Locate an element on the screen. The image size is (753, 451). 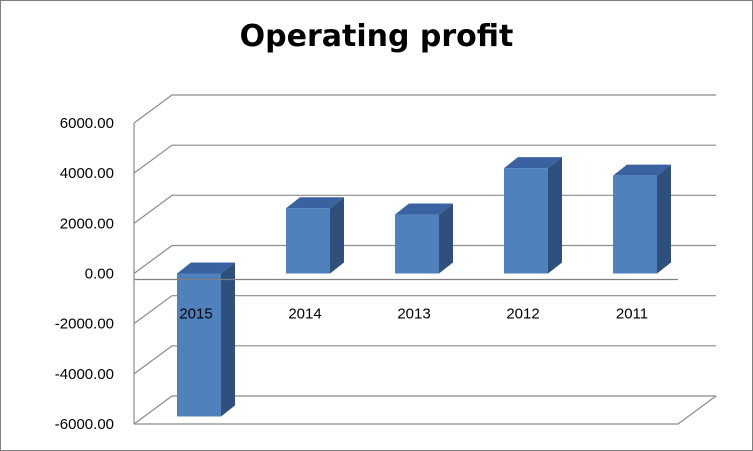
y-tick-label: 2000.00 is located at coordinates (87, 223).